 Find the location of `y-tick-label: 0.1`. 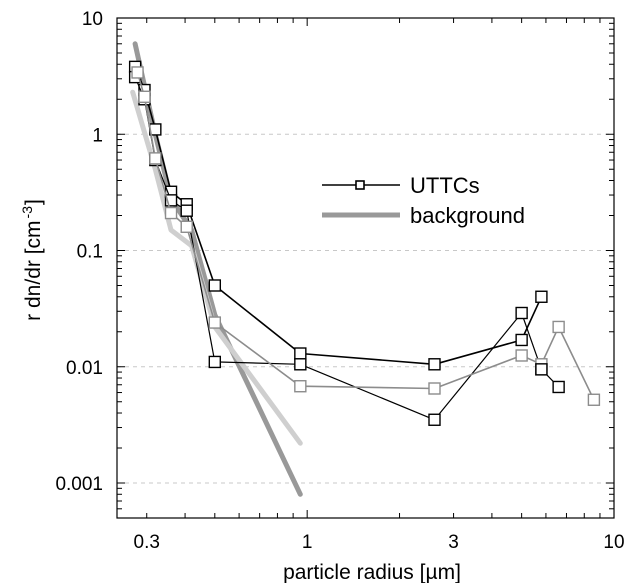

y-tick-label: 0.1 is located at coordinates (90, 252).